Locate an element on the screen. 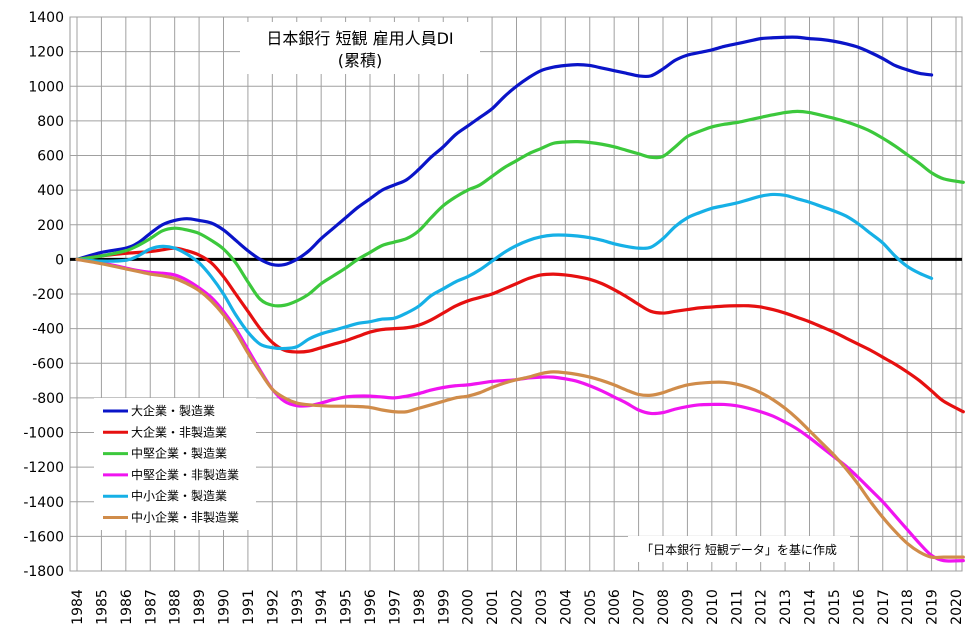 The width and height of the screenshot is (978, 640). x-tick-label: 1995 is located at coordinates (347, 607).